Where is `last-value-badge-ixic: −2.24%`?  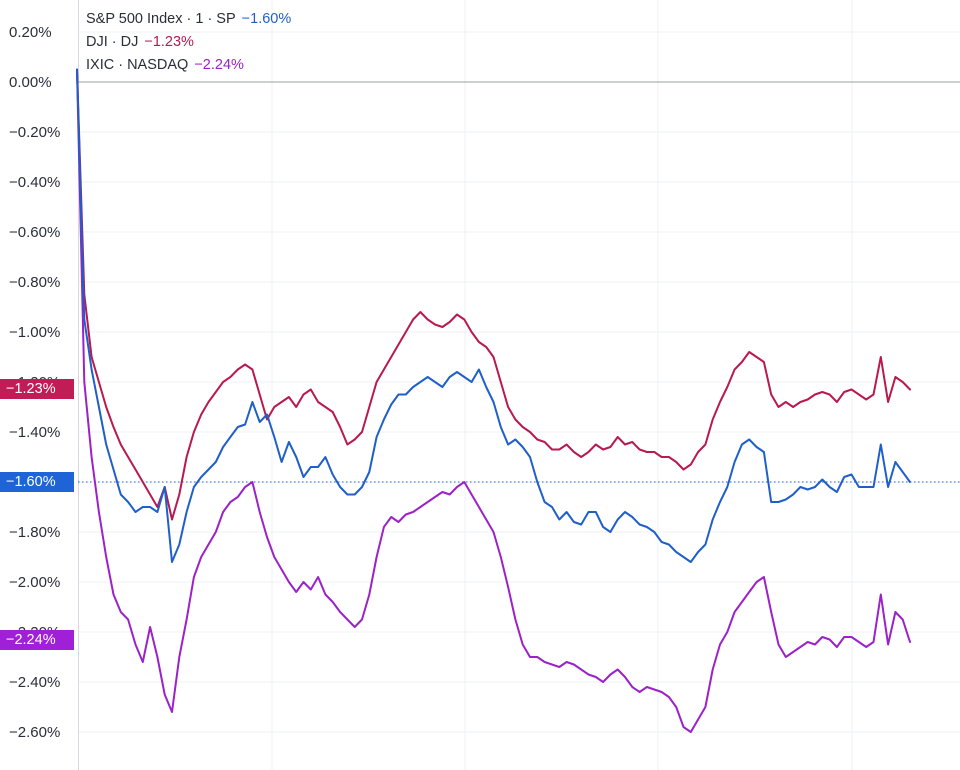
last-value-badge-ixic: −2.24% is located at coordinates (37, 640).